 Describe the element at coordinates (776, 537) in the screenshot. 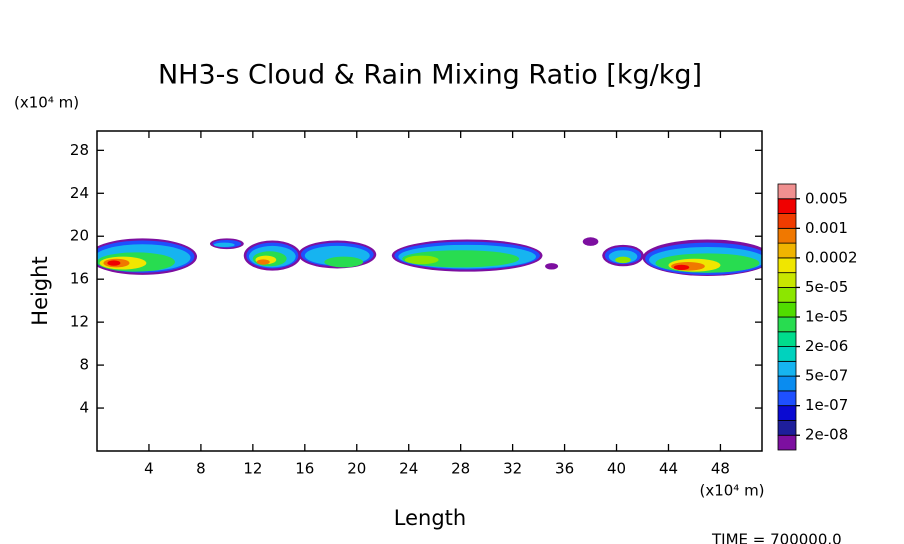

I see `annotation: TIME = 700000.0` at that location.